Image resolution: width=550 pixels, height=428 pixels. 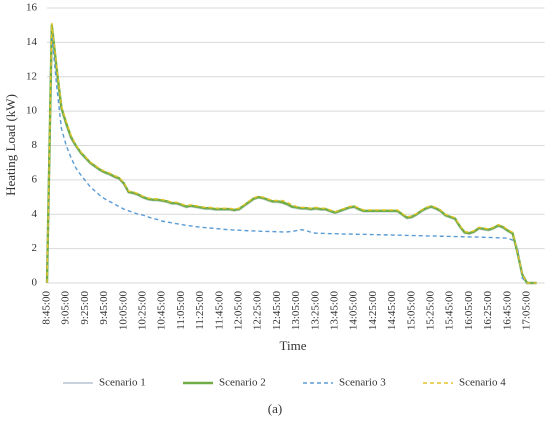 I want to click on x-tick-label: 16:05:00, so click(x=469, y=311).